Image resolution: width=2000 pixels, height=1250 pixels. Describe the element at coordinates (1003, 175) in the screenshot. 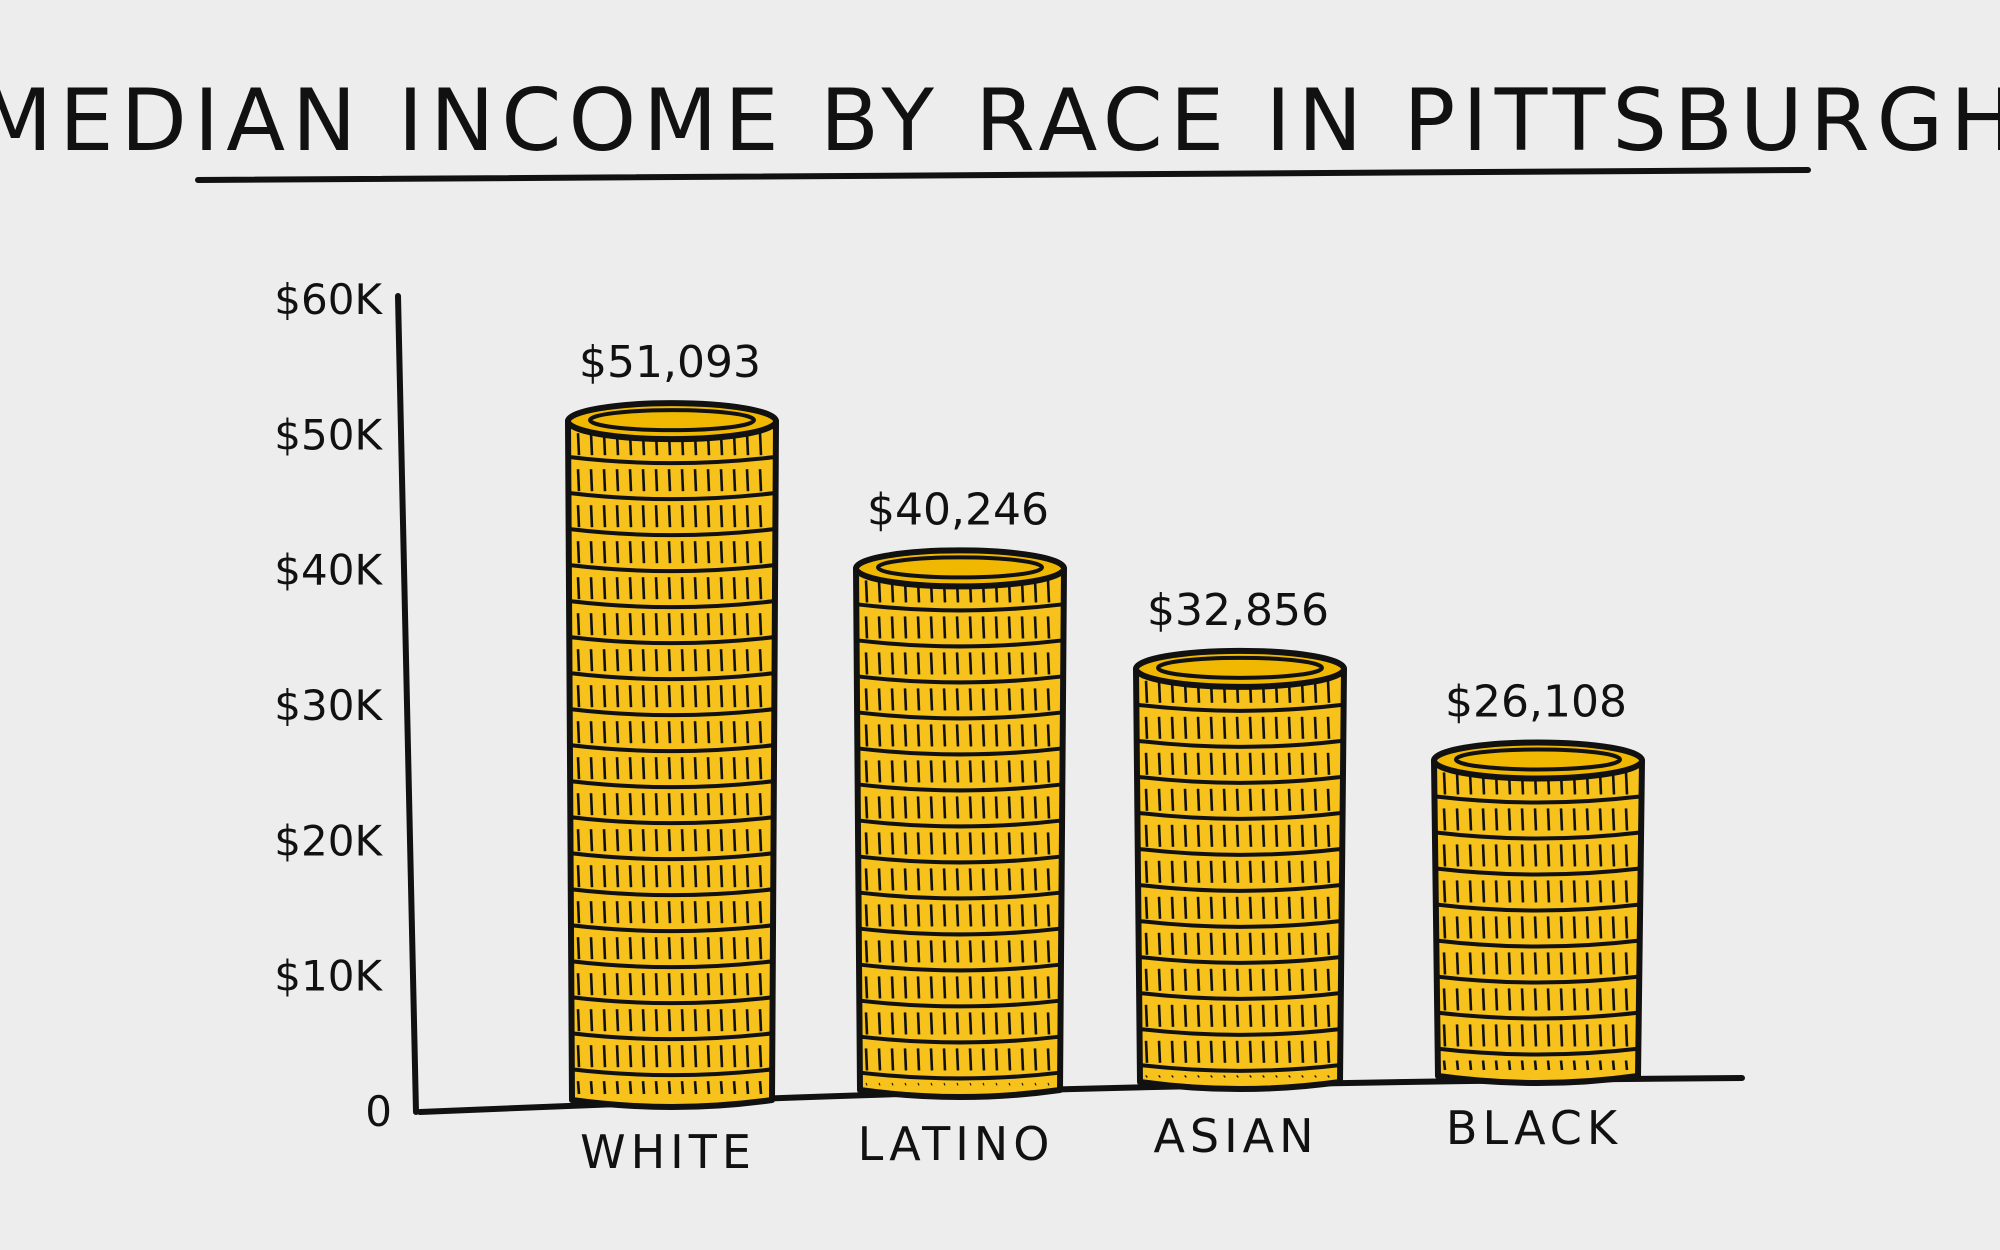

I see `title-underline` at that location.